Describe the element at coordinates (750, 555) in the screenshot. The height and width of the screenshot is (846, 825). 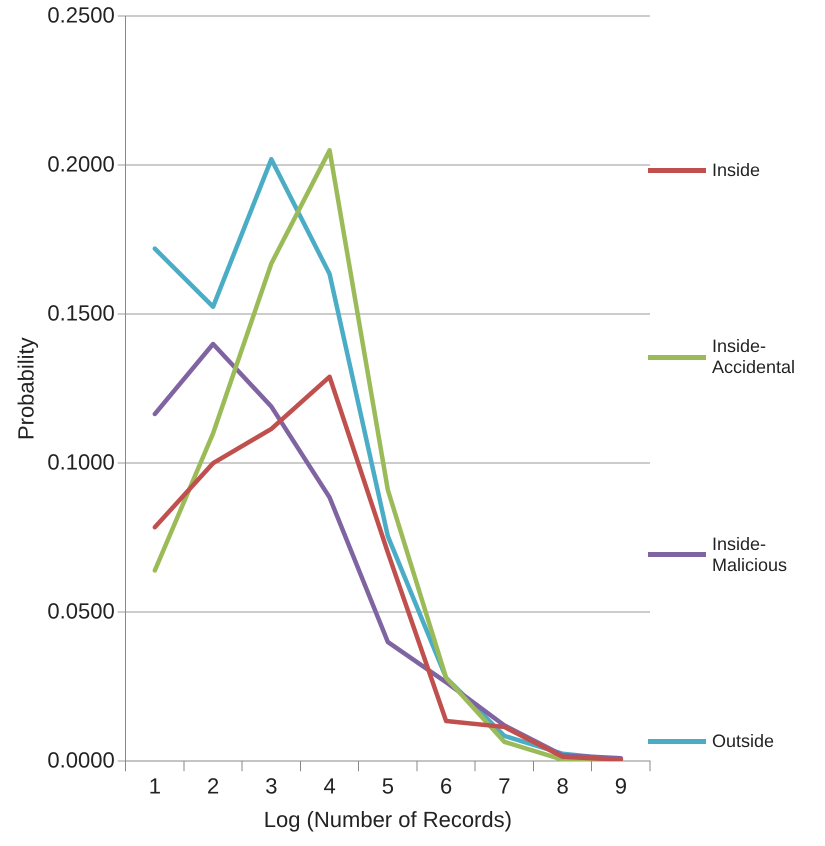
I see `legend-label: Inside-Malicious` at that location.